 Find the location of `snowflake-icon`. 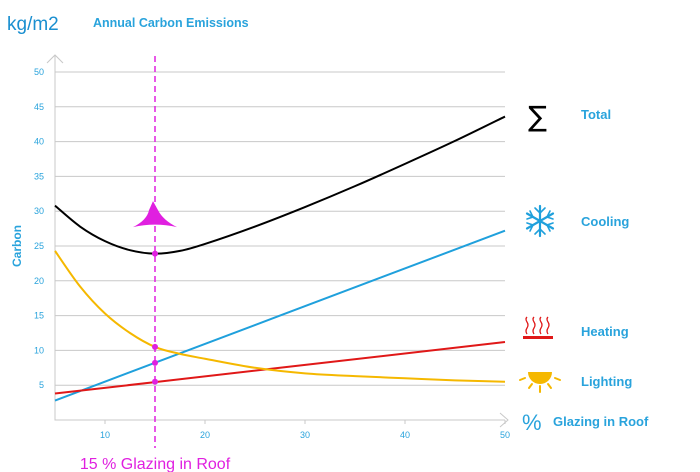

snowflake-icon is located at coordinates (540, 221).